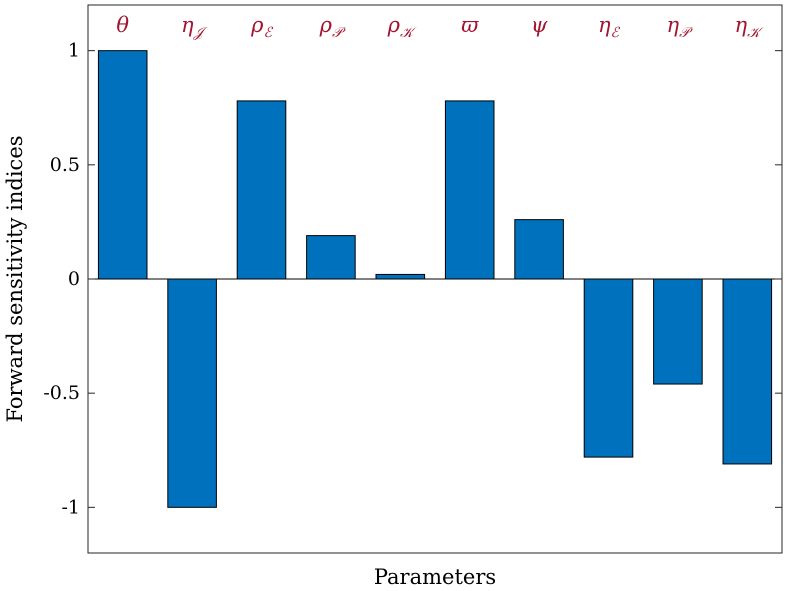  What do you see at coordinates (261, 27) in the screenshot?
I see `parameter-label-2: ρℰ` at bounding box center [261, 27].